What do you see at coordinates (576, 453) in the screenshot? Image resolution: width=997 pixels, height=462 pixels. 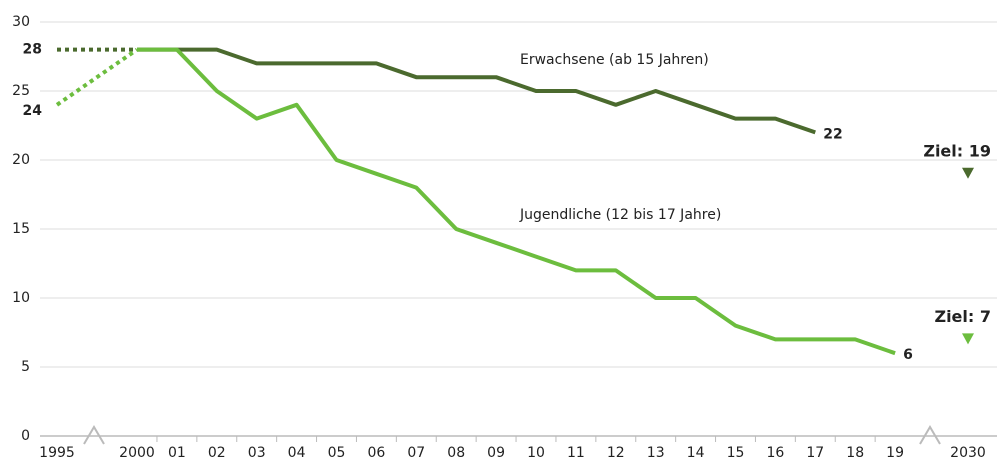 I see `x-tick-label: 11` at bounding box center [576, 453].